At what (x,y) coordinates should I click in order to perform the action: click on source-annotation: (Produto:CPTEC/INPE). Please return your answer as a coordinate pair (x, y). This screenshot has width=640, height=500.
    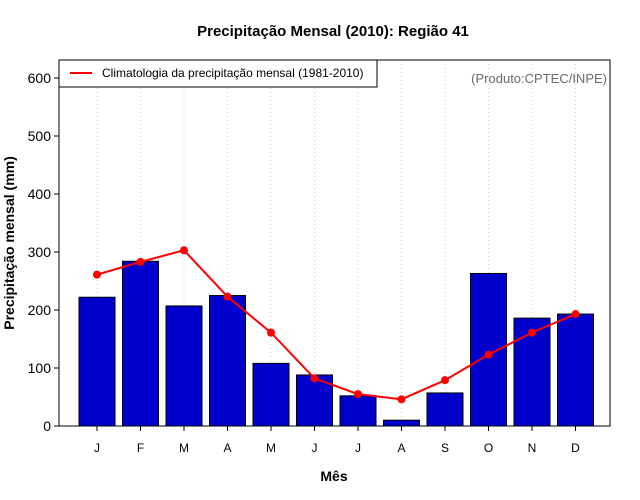
    Looking at the image, I should click on (539, 78).